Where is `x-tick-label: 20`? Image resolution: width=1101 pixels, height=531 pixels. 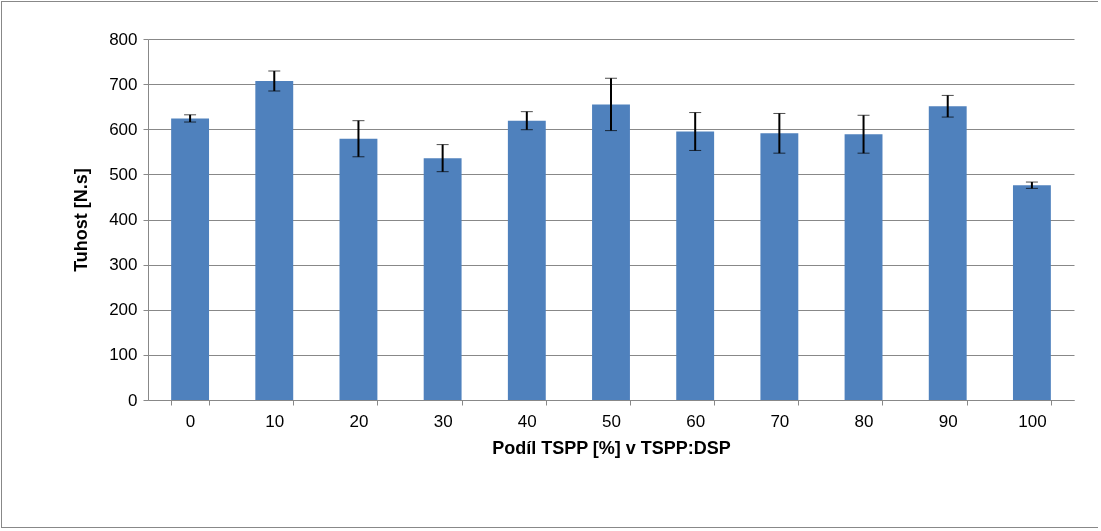 x-tick-label: 20 is located at coordinates (359, 421).